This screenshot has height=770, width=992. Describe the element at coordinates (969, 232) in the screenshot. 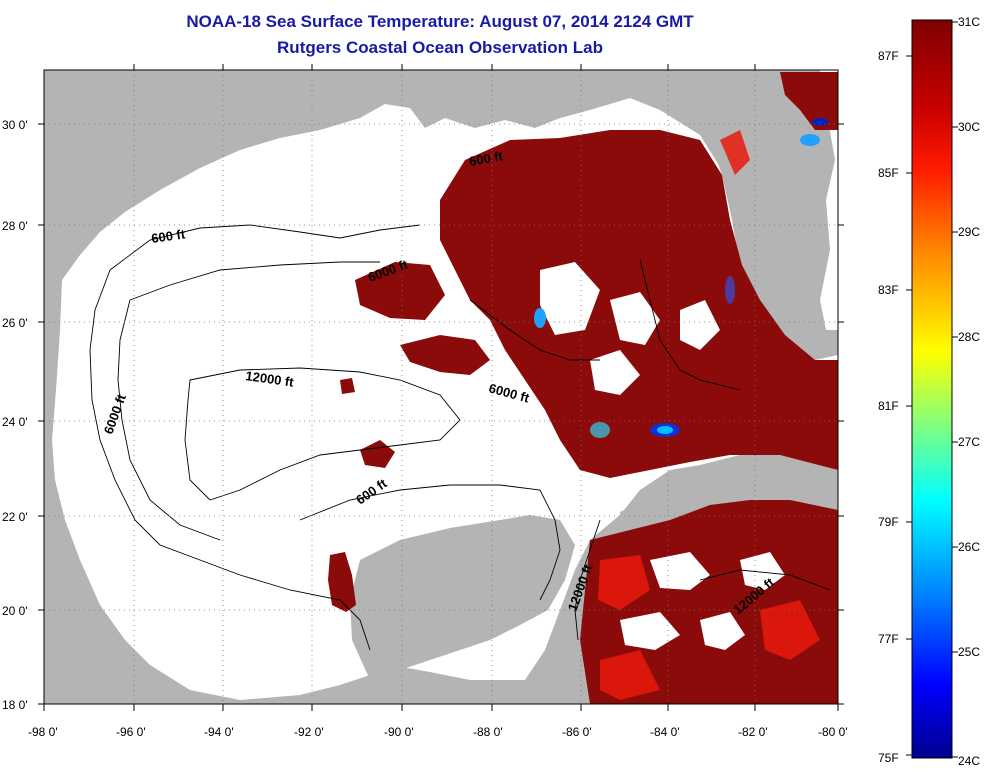

I see `colorbar-celsius-label: 29C` at that location.